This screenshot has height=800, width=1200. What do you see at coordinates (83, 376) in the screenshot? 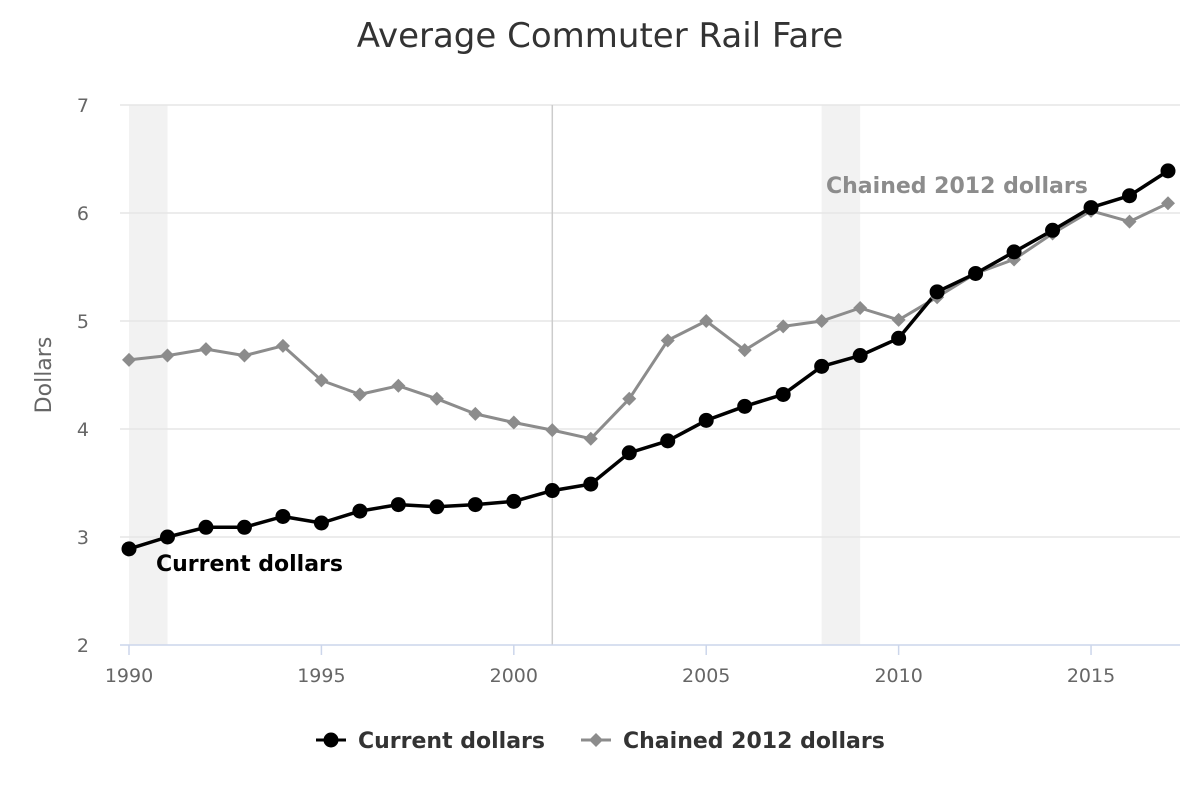
I see `y-axis-ticks: 2 3 4 5 6 7` at bounding box center [83, 376].